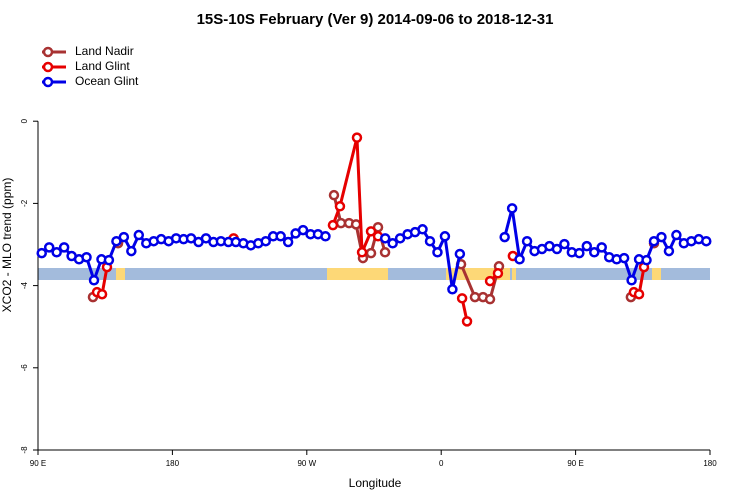  I want to click on x-tick-label: 0, so click(441, 463).